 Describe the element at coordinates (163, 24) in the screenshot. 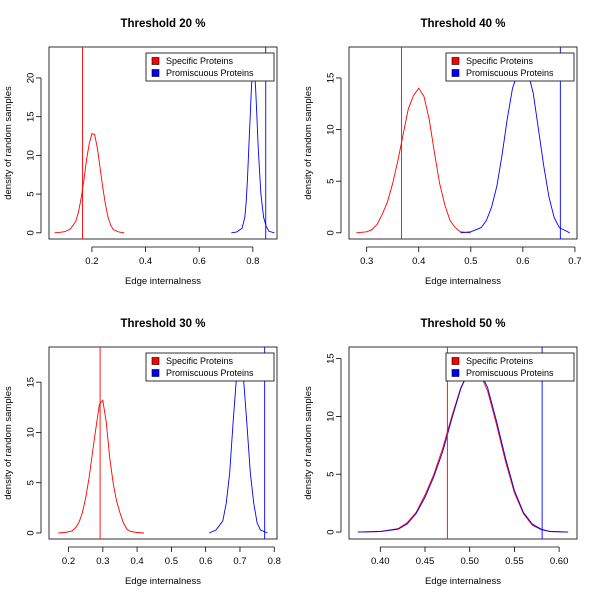

I see `chart-title: Threshold 20 %` at that location.